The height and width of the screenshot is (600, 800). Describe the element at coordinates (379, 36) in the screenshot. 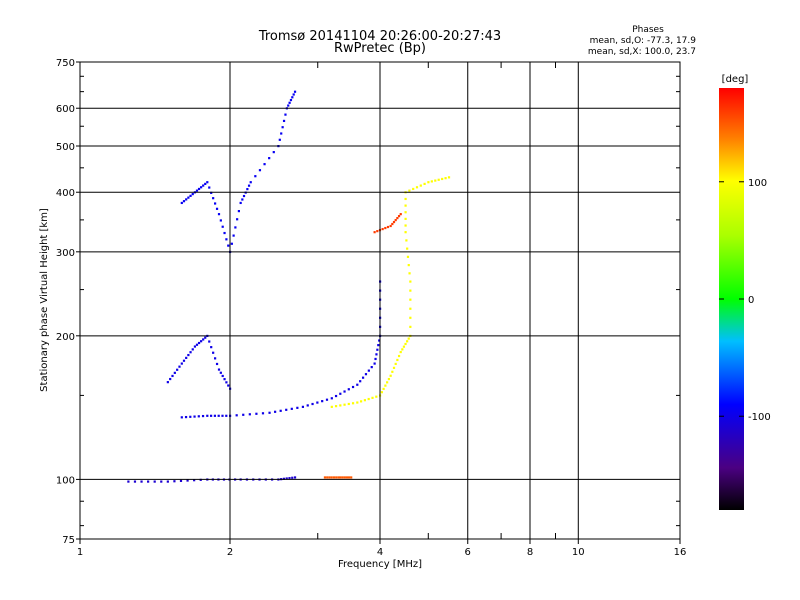

I see `chart-title: Tromsø 20141104 20:26:00-20:27:43` at that location.